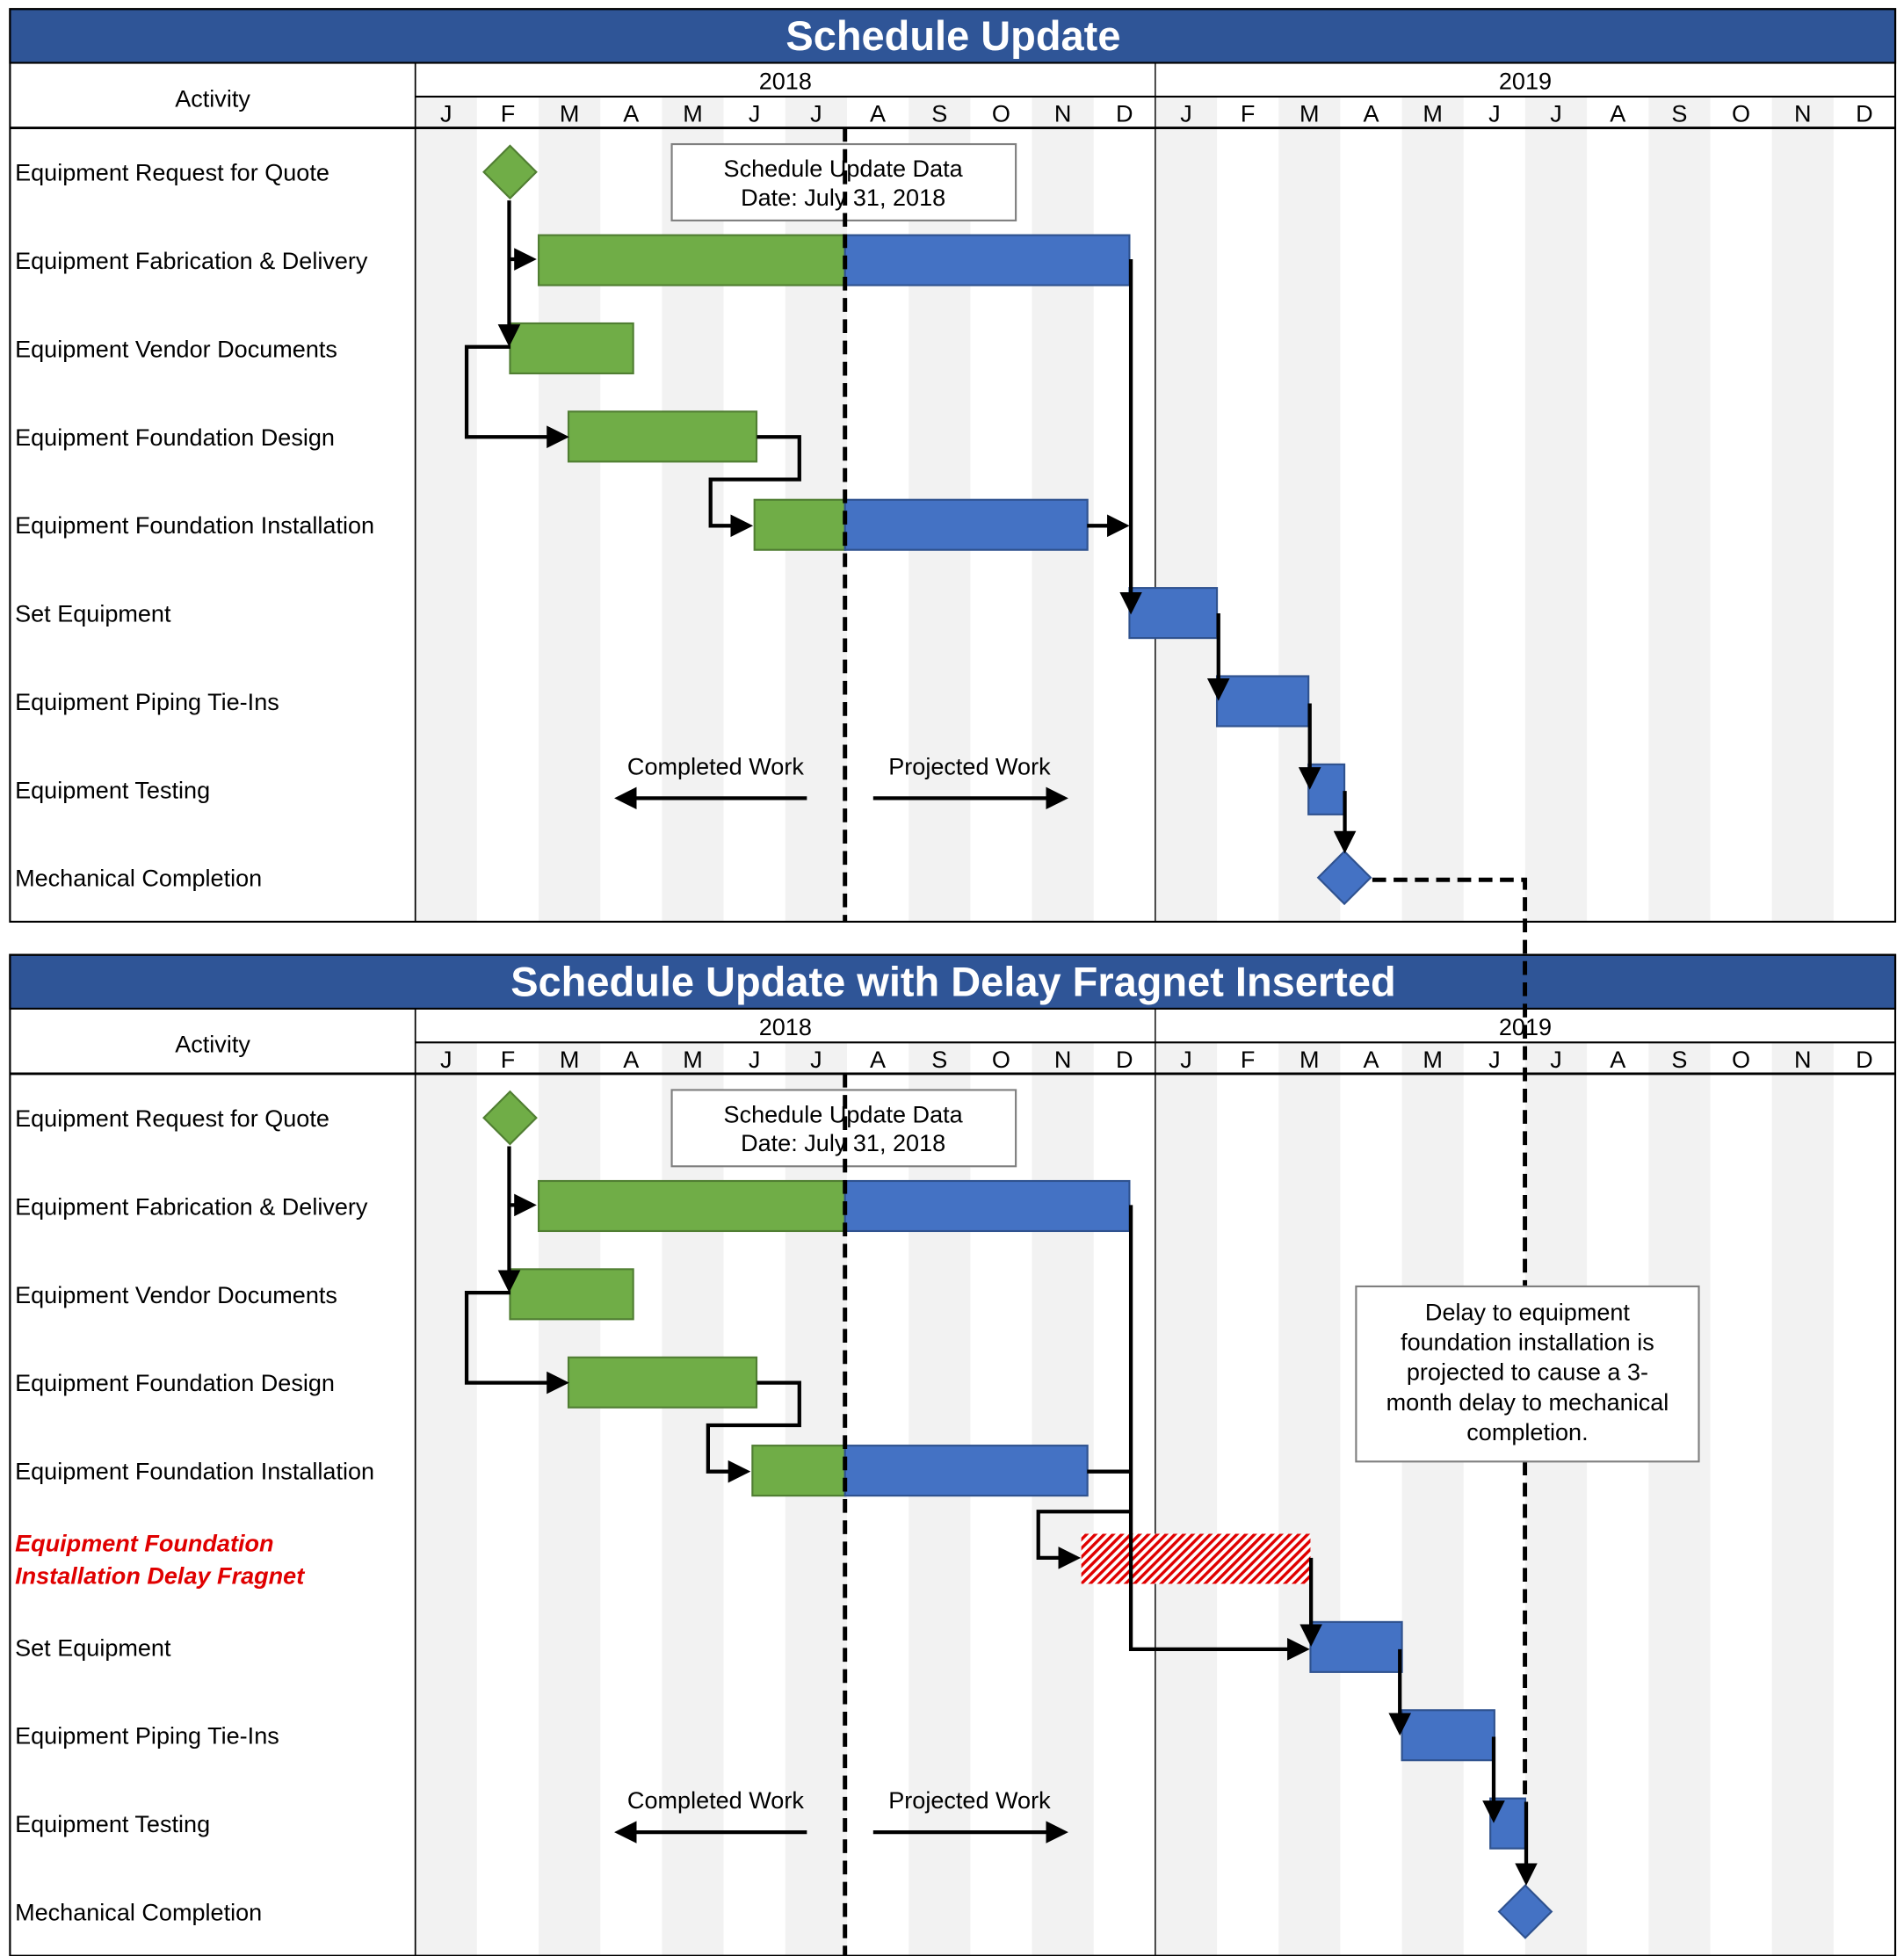 This screenshot has height=1956, width=1904. I want to click on month-label: F, so click(508, 1060).